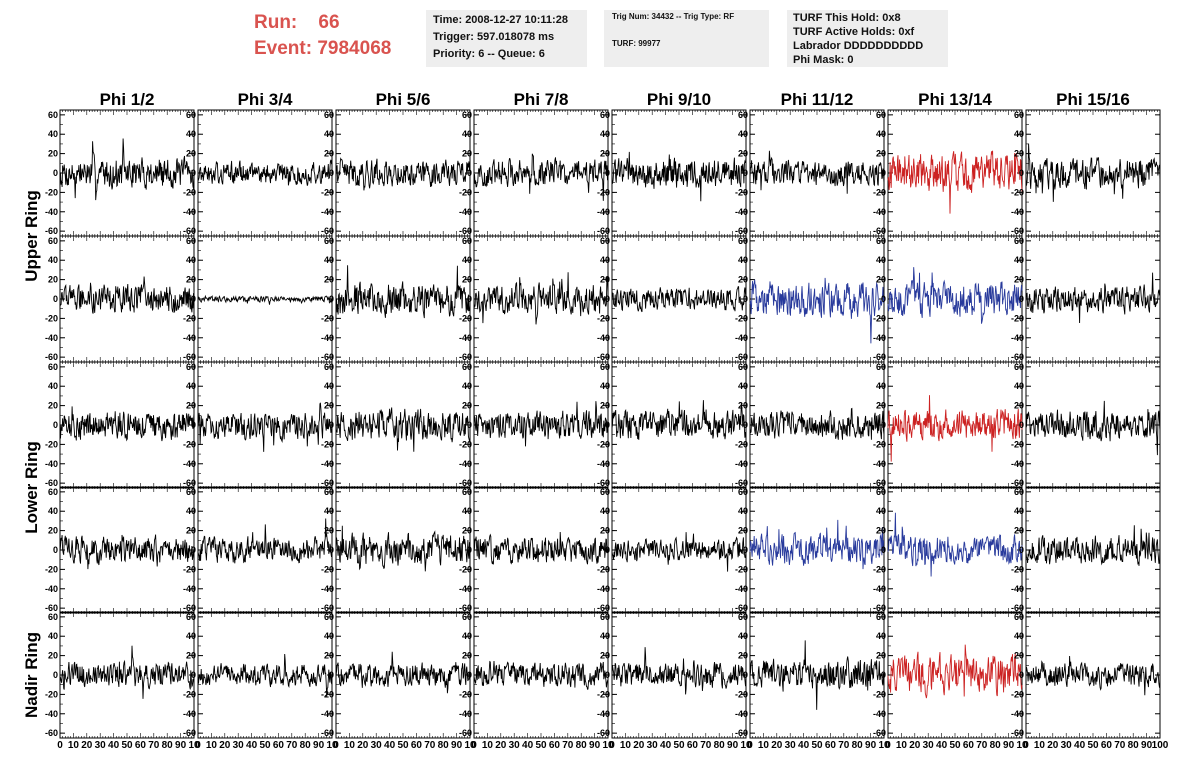 This screenshot has height=772, width=1196. Describe the element at coordinates (858, 46) in the screenshot. I see `labrador-line: Labrador DDDDDDDDDD` at that location.